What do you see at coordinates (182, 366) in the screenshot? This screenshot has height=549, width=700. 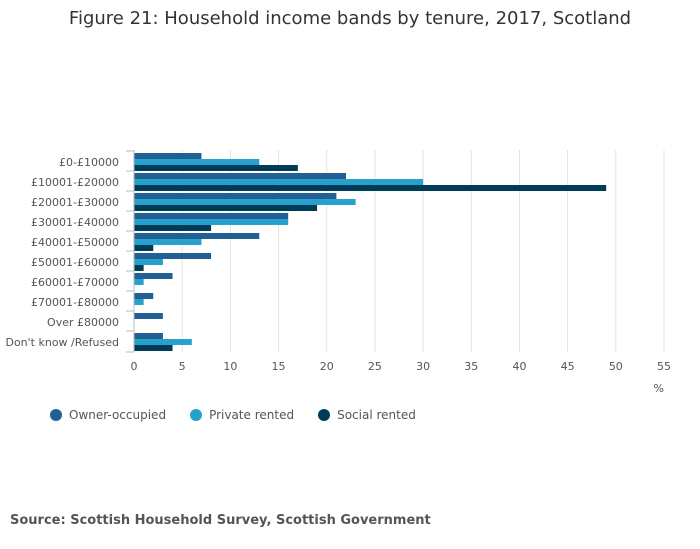 I see `x-tick-label: 5` at bounding box center [182, 366].